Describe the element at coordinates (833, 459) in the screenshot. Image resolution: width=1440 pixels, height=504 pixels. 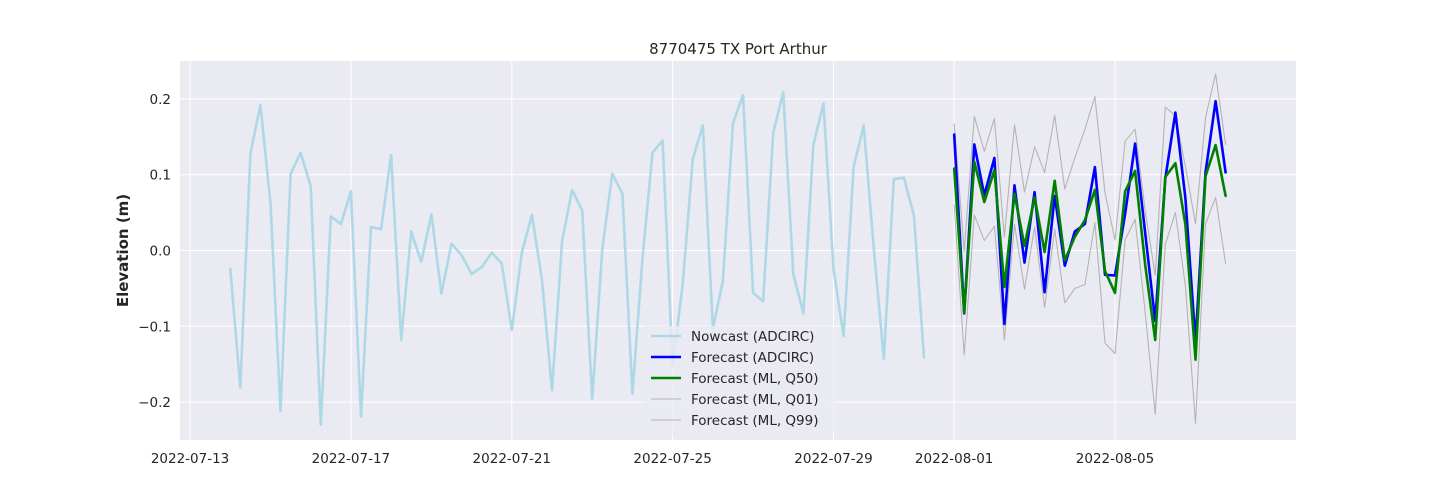
I see `x-tick-label: 2022-07-29` at that location.